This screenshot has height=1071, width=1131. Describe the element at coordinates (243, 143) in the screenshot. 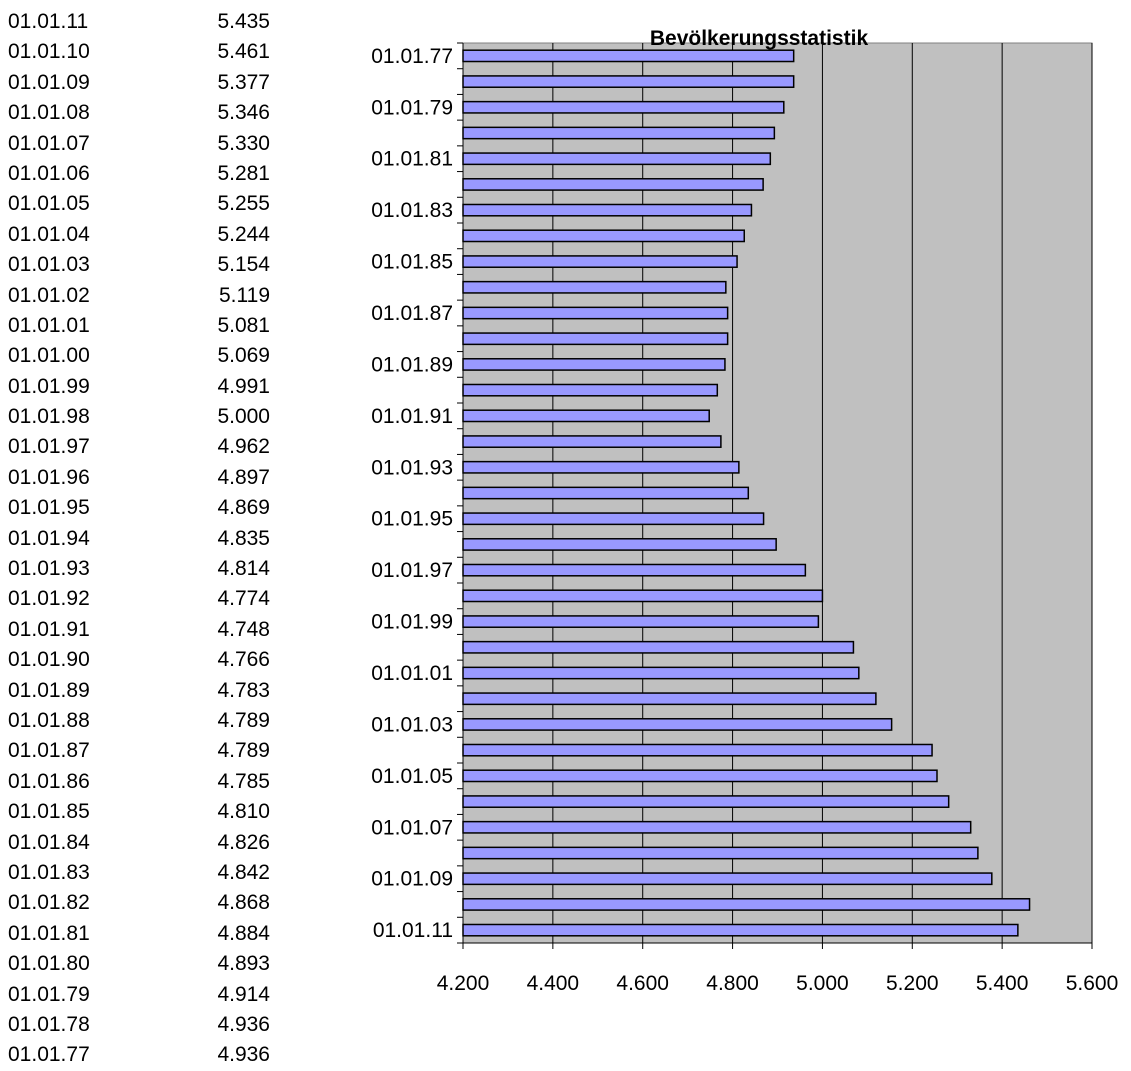

I see `table-value: 5.330` at that location.